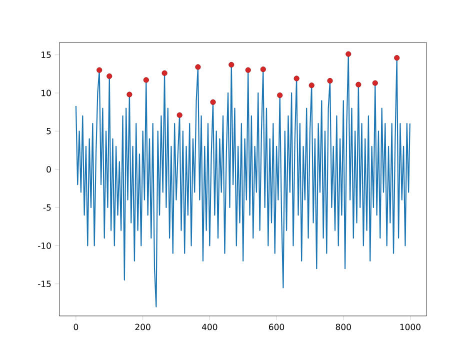  What do you see at coordinates (276, 327) in the screenshot?
I see `x-tick-label: 600` at bounding box center [276, 327].